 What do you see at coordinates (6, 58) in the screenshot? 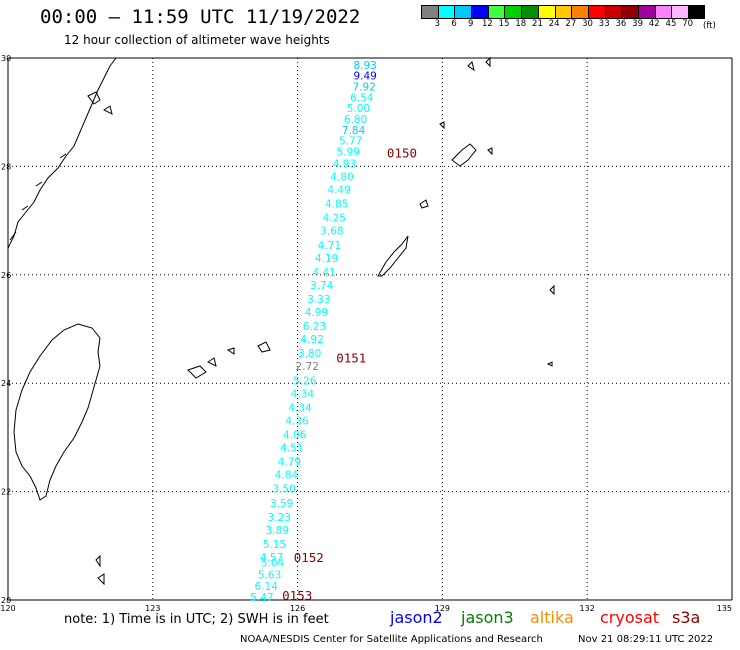
I see `lat-label: 30` at bounding box center [6, 58].